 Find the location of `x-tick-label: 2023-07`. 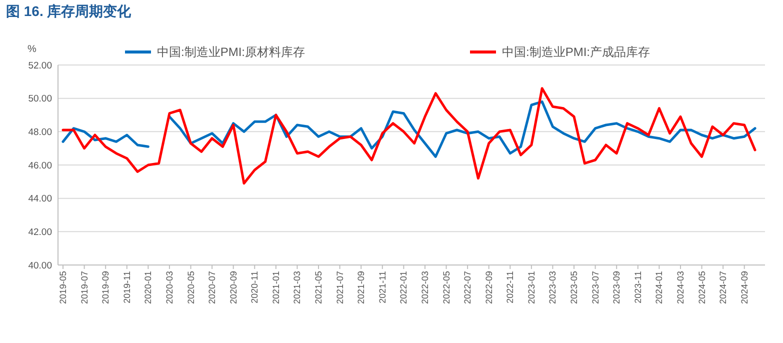

x-tick-label: 2023-07 is located at coordinates (595, 287).